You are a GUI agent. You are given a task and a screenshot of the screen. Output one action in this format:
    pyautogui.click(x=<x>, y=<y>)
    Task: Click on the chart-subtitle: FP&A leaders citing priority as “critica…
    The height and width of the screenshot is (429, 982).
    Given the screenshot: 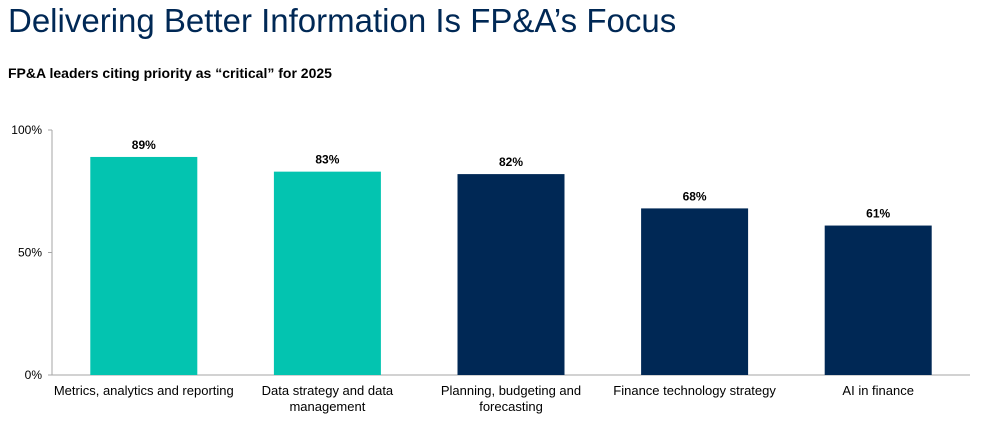 What is the action you would take?
    pyautogui.click(x=170, y=73)
    